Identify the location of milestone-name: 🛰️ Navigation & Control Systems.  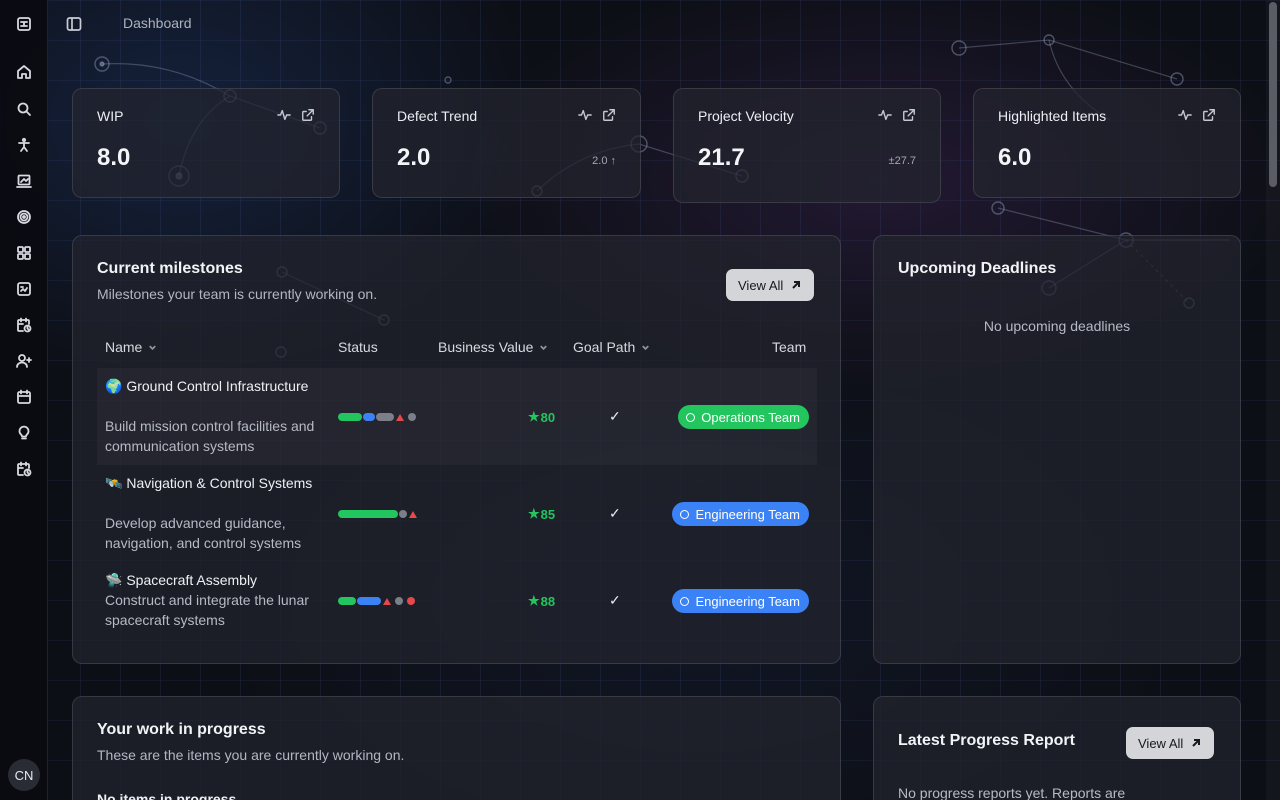
(215, 483).